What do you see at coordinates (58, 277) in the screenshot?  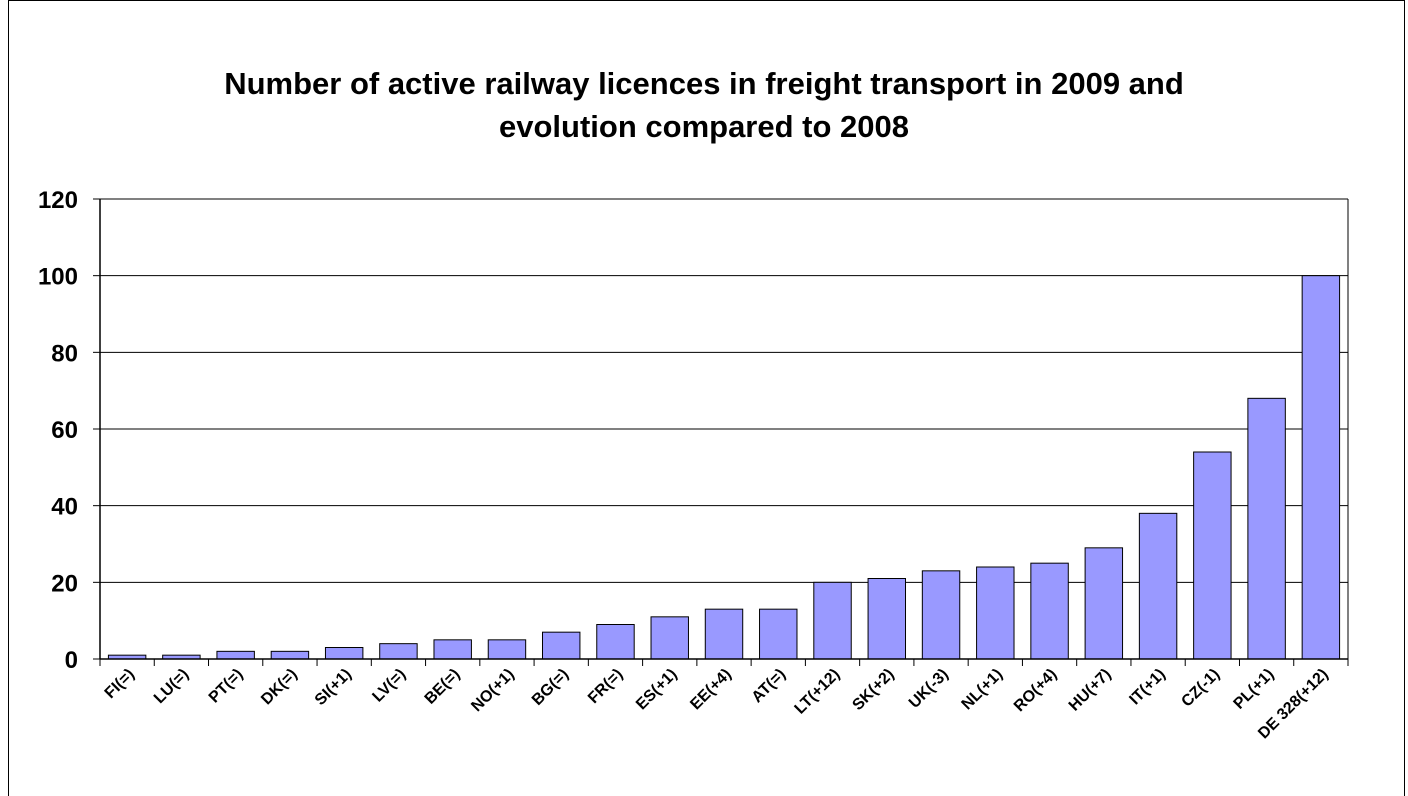 I see `y-tick-label: 100` at bounding box center [58, 277].